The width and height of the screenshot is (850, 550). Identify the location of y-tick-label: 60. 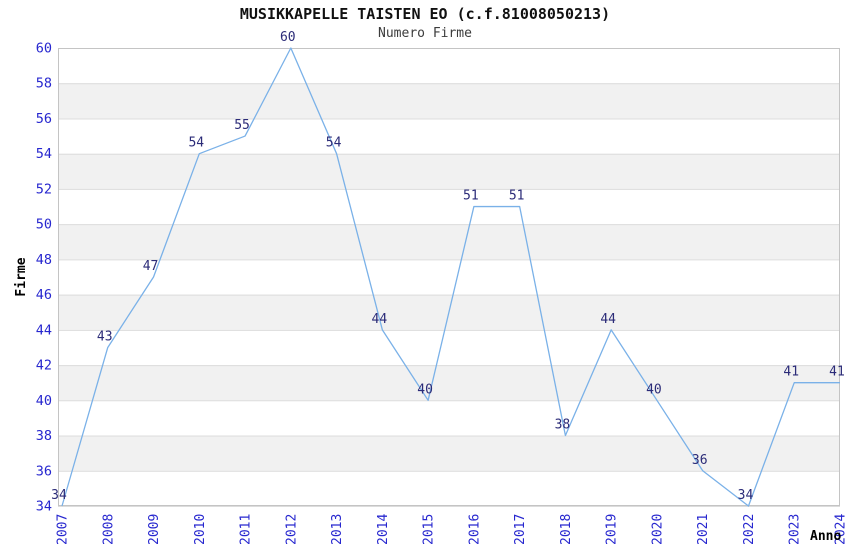
(44, 49).